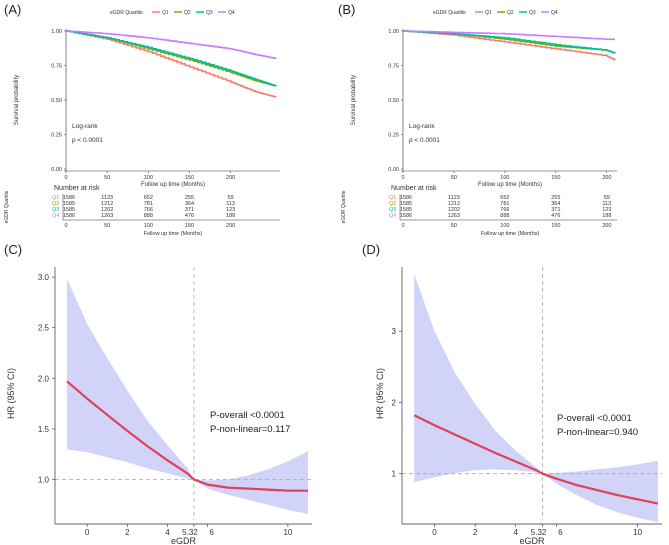 This screenshot has width=669, height=545. What do you see at coordinates (65, 178) in the screenshot?
I see `km0-x-tick-label-0: 0` at bounding box center [65, 178].